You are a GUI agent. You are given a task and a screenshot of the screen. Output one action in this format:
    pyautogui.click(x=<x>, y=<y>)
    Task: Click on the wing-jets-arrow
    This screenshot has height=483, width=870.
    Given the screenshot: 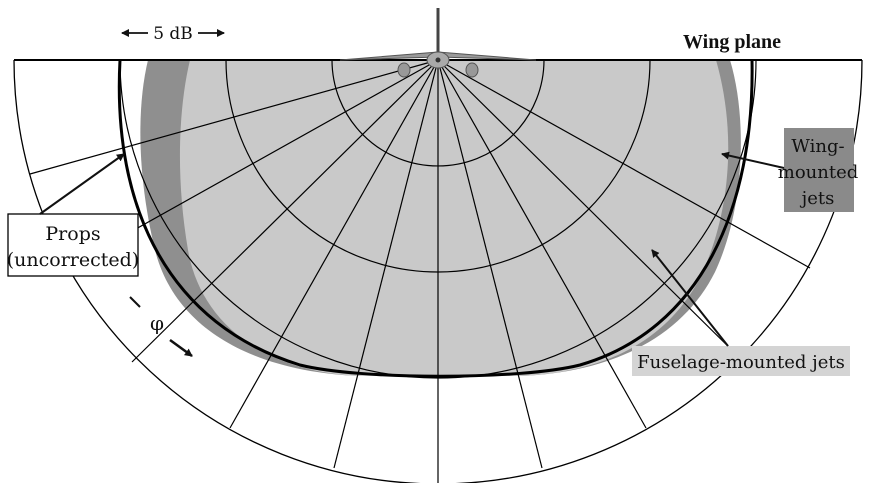 What is the action you would take?
    pyautogui.click(x=753, y=160)
    